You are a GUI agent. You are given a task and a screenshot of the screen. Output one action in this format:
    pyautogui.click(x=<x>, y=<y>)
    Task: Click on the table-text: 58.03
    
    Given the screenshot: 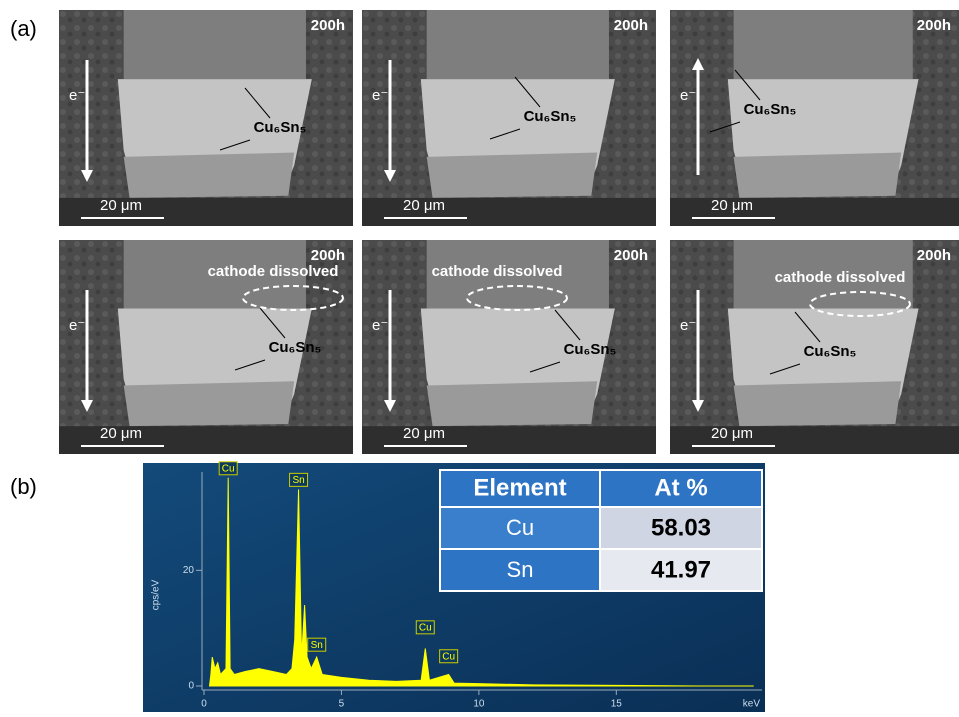 What is the action you would take?
    pyautogui.click(x=681, y=527)
    